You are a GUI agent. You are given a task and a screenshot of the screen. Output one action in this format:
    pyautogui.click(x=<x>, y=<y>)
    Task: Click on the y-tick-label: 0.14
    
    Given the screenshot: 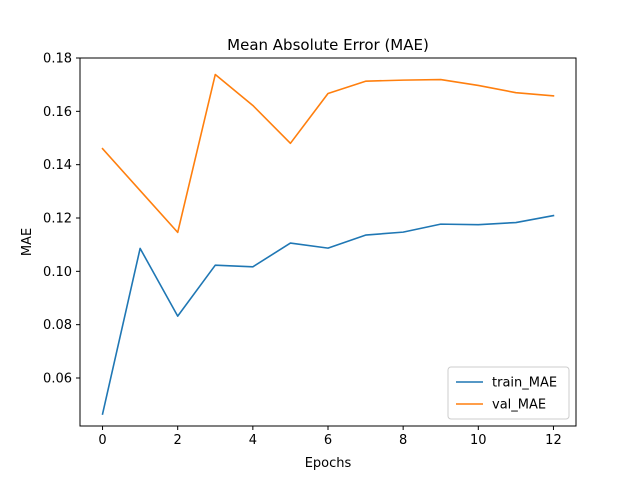 What is the action you would take?
    pyautogui.click(x=57, y=165)
    